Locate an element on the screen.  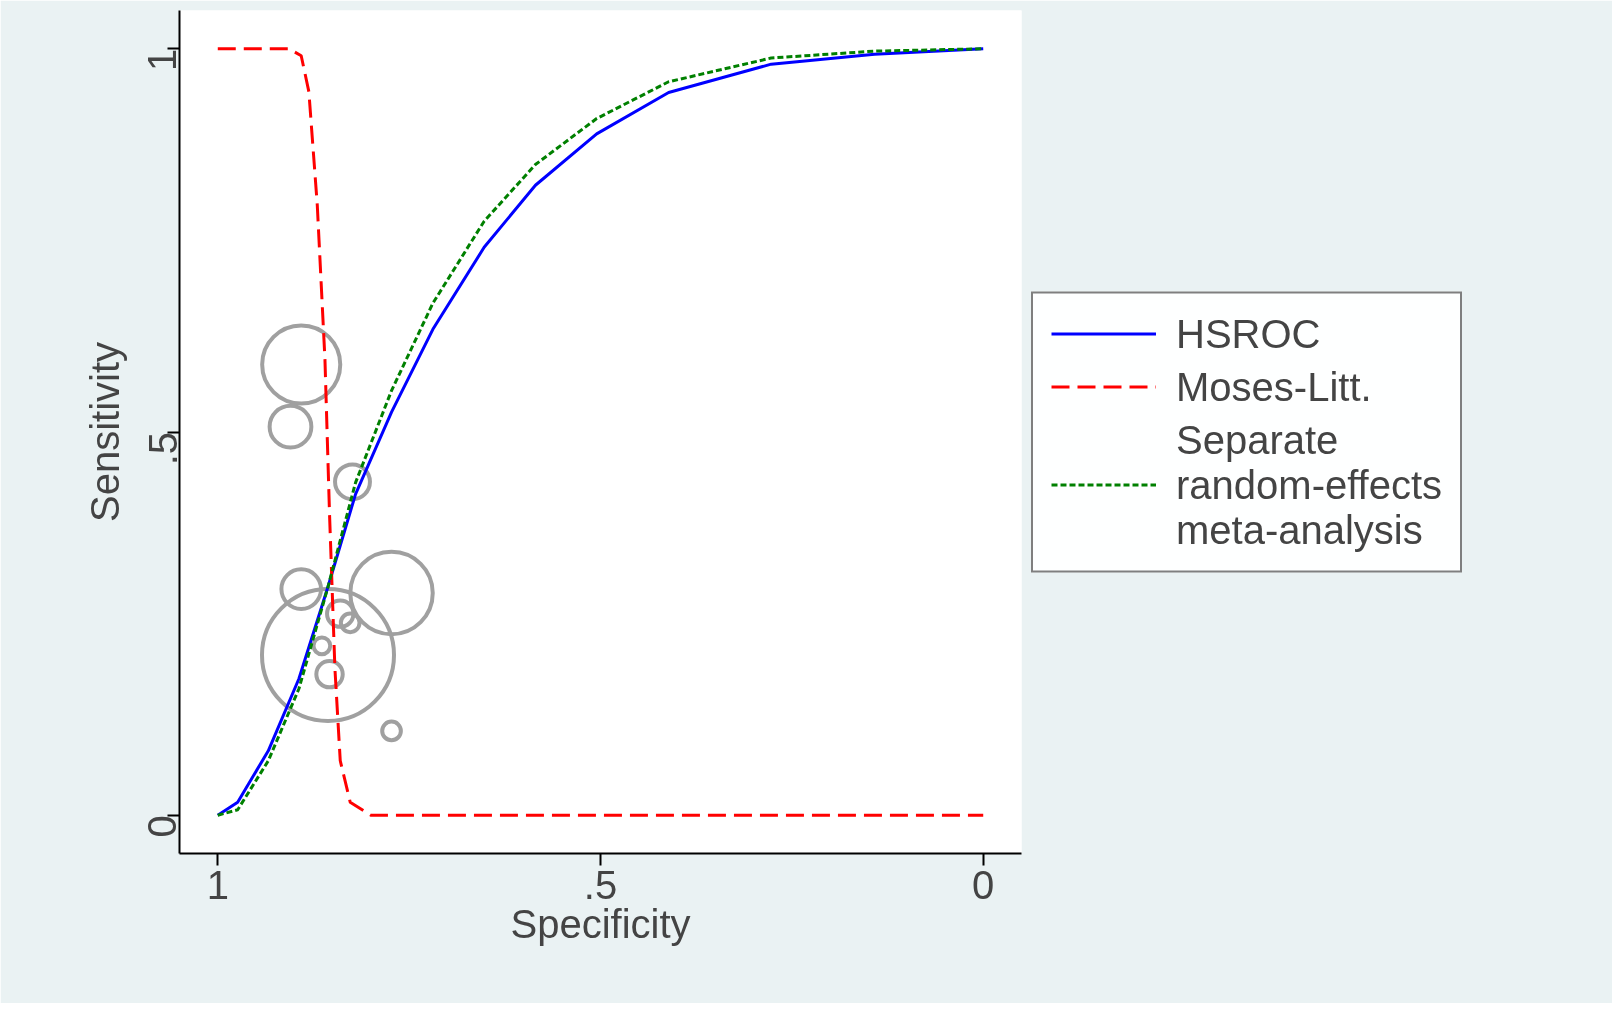
legend-label: Moses-Litt. is located at coordinates (1274, 386).